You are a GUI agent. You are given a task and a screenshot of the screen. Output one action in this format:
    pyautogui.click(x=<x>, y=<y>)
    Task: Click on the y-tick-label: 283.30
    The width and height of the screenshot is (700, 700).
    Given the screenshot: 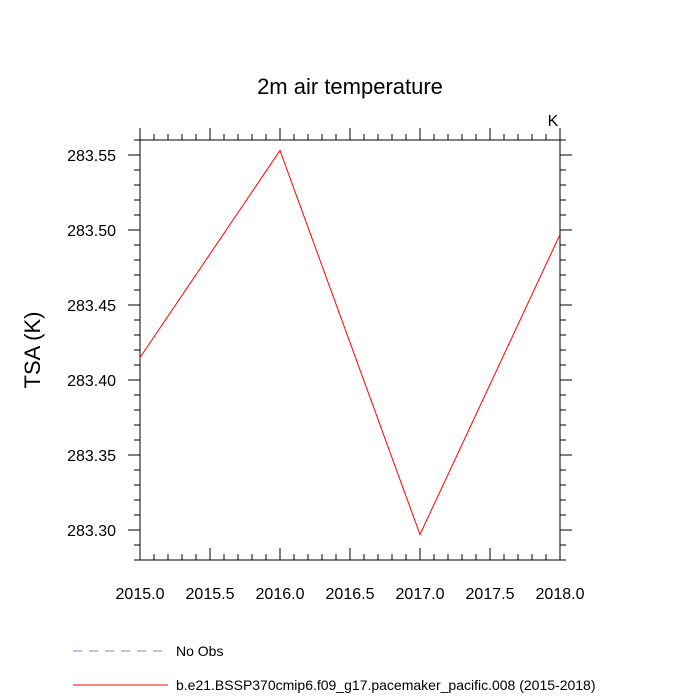 What is the action you would take?
    pyautogui.click(x=91, y=531)
    